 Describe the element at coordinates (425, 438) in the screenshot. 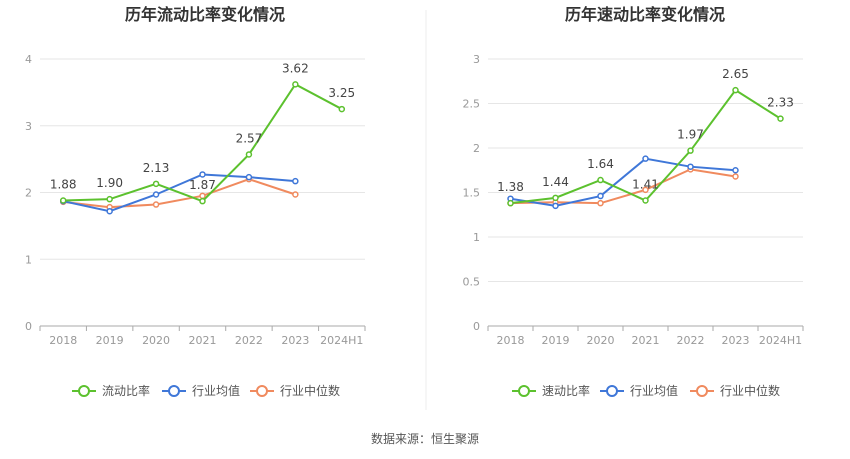

I see `data-source: 数据来源：恒生聚源` at that location.